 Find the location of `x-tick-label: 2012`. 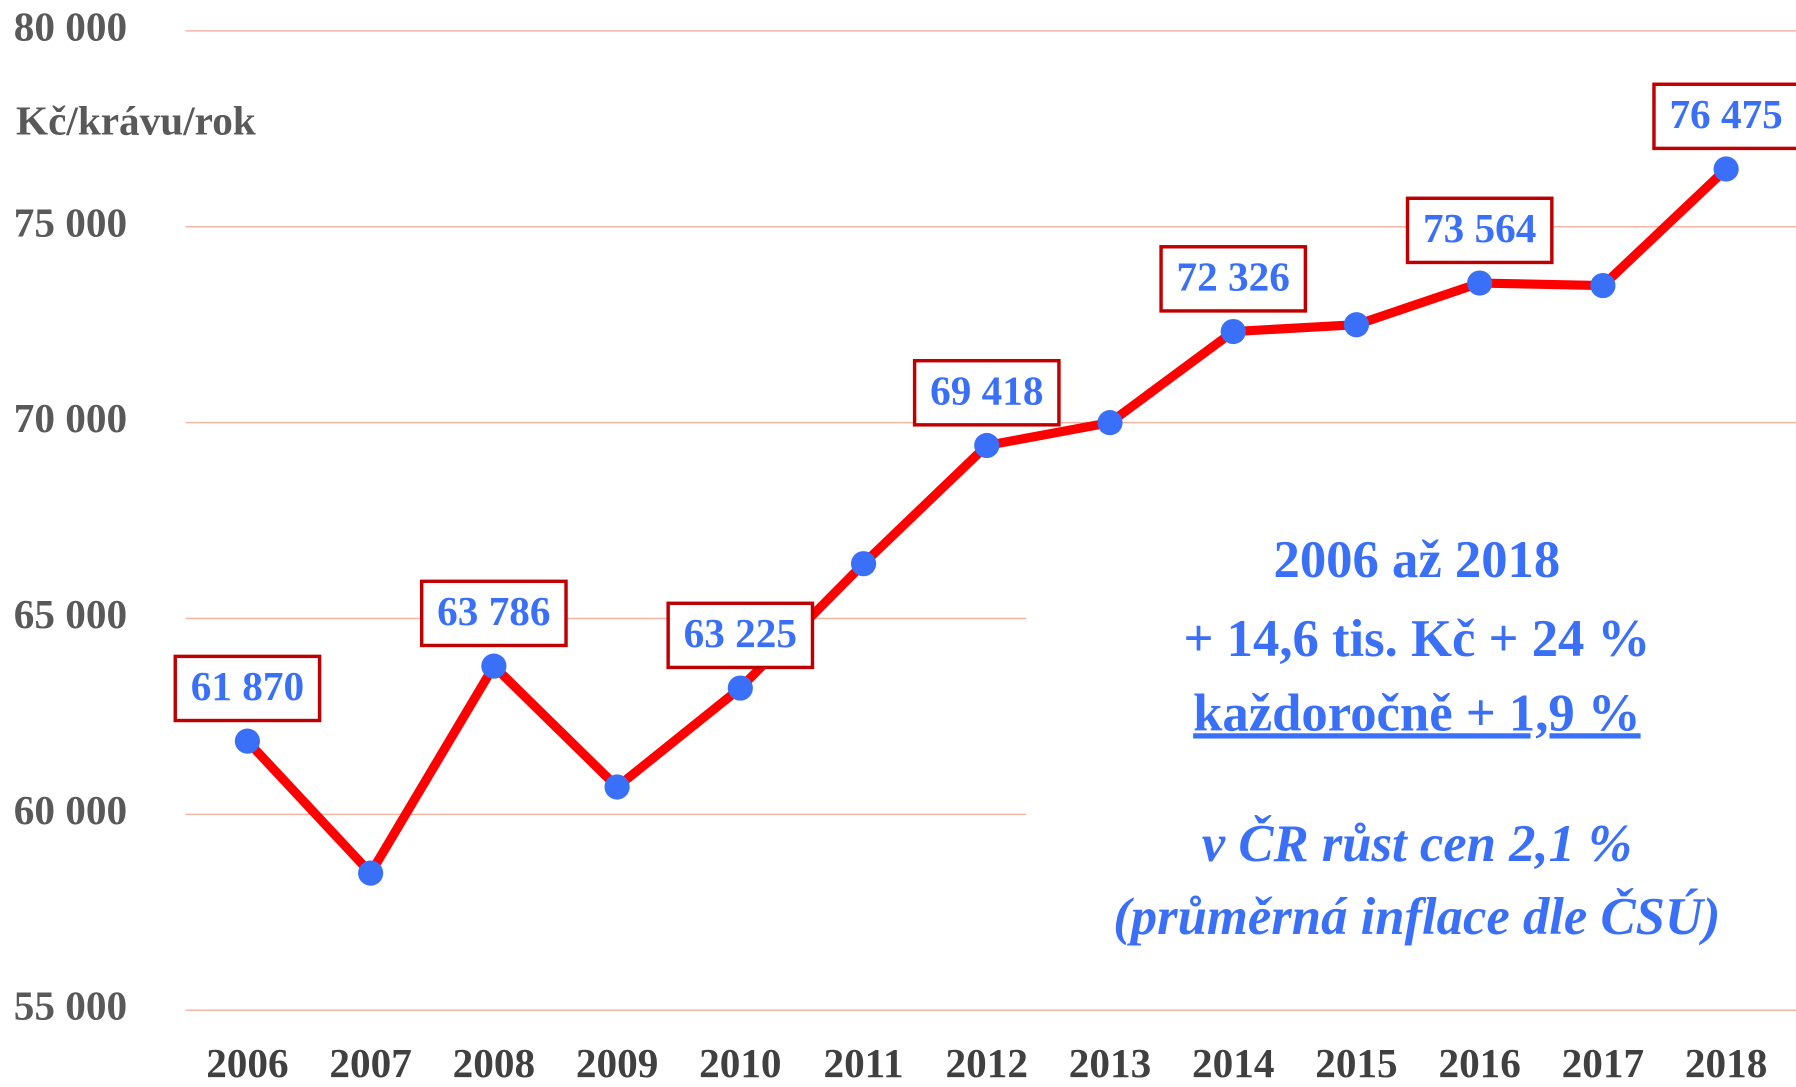

x-tick-label: 2012 is located at coordinates (987, 1063).